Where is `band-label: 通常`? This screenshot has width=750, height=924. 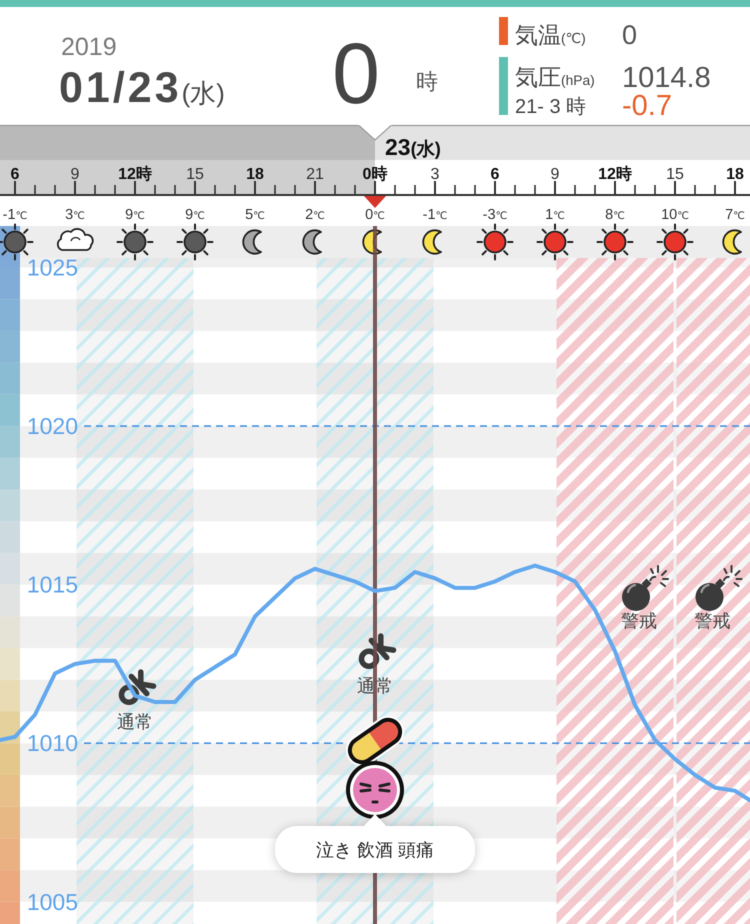
band-label: 通常 is located at coordinates (135, 722).